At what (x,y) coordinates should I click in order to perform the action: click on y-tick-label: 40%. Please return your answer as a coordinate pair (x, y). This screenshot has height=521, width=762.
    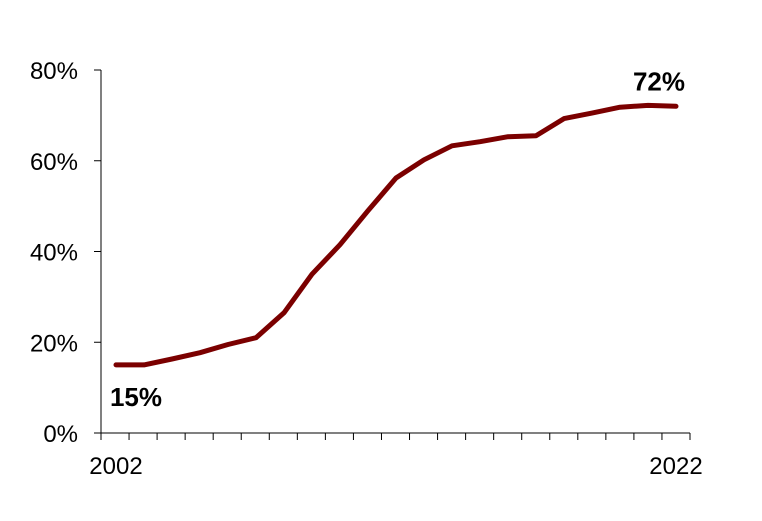
    Looking at the image, I should click on (54, 253).